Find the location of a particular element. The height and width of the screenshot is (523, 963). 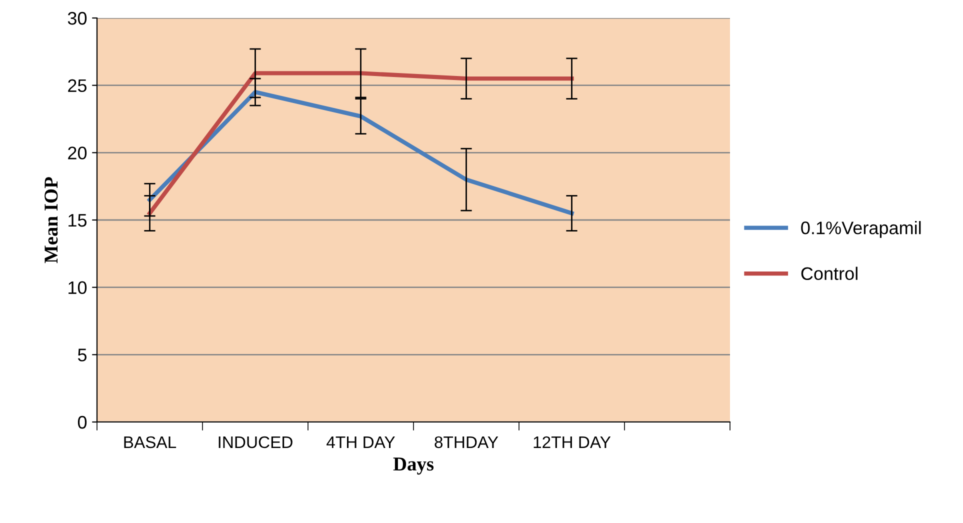

x-tick-label: INDUCED is located at coordinates (255, 442).